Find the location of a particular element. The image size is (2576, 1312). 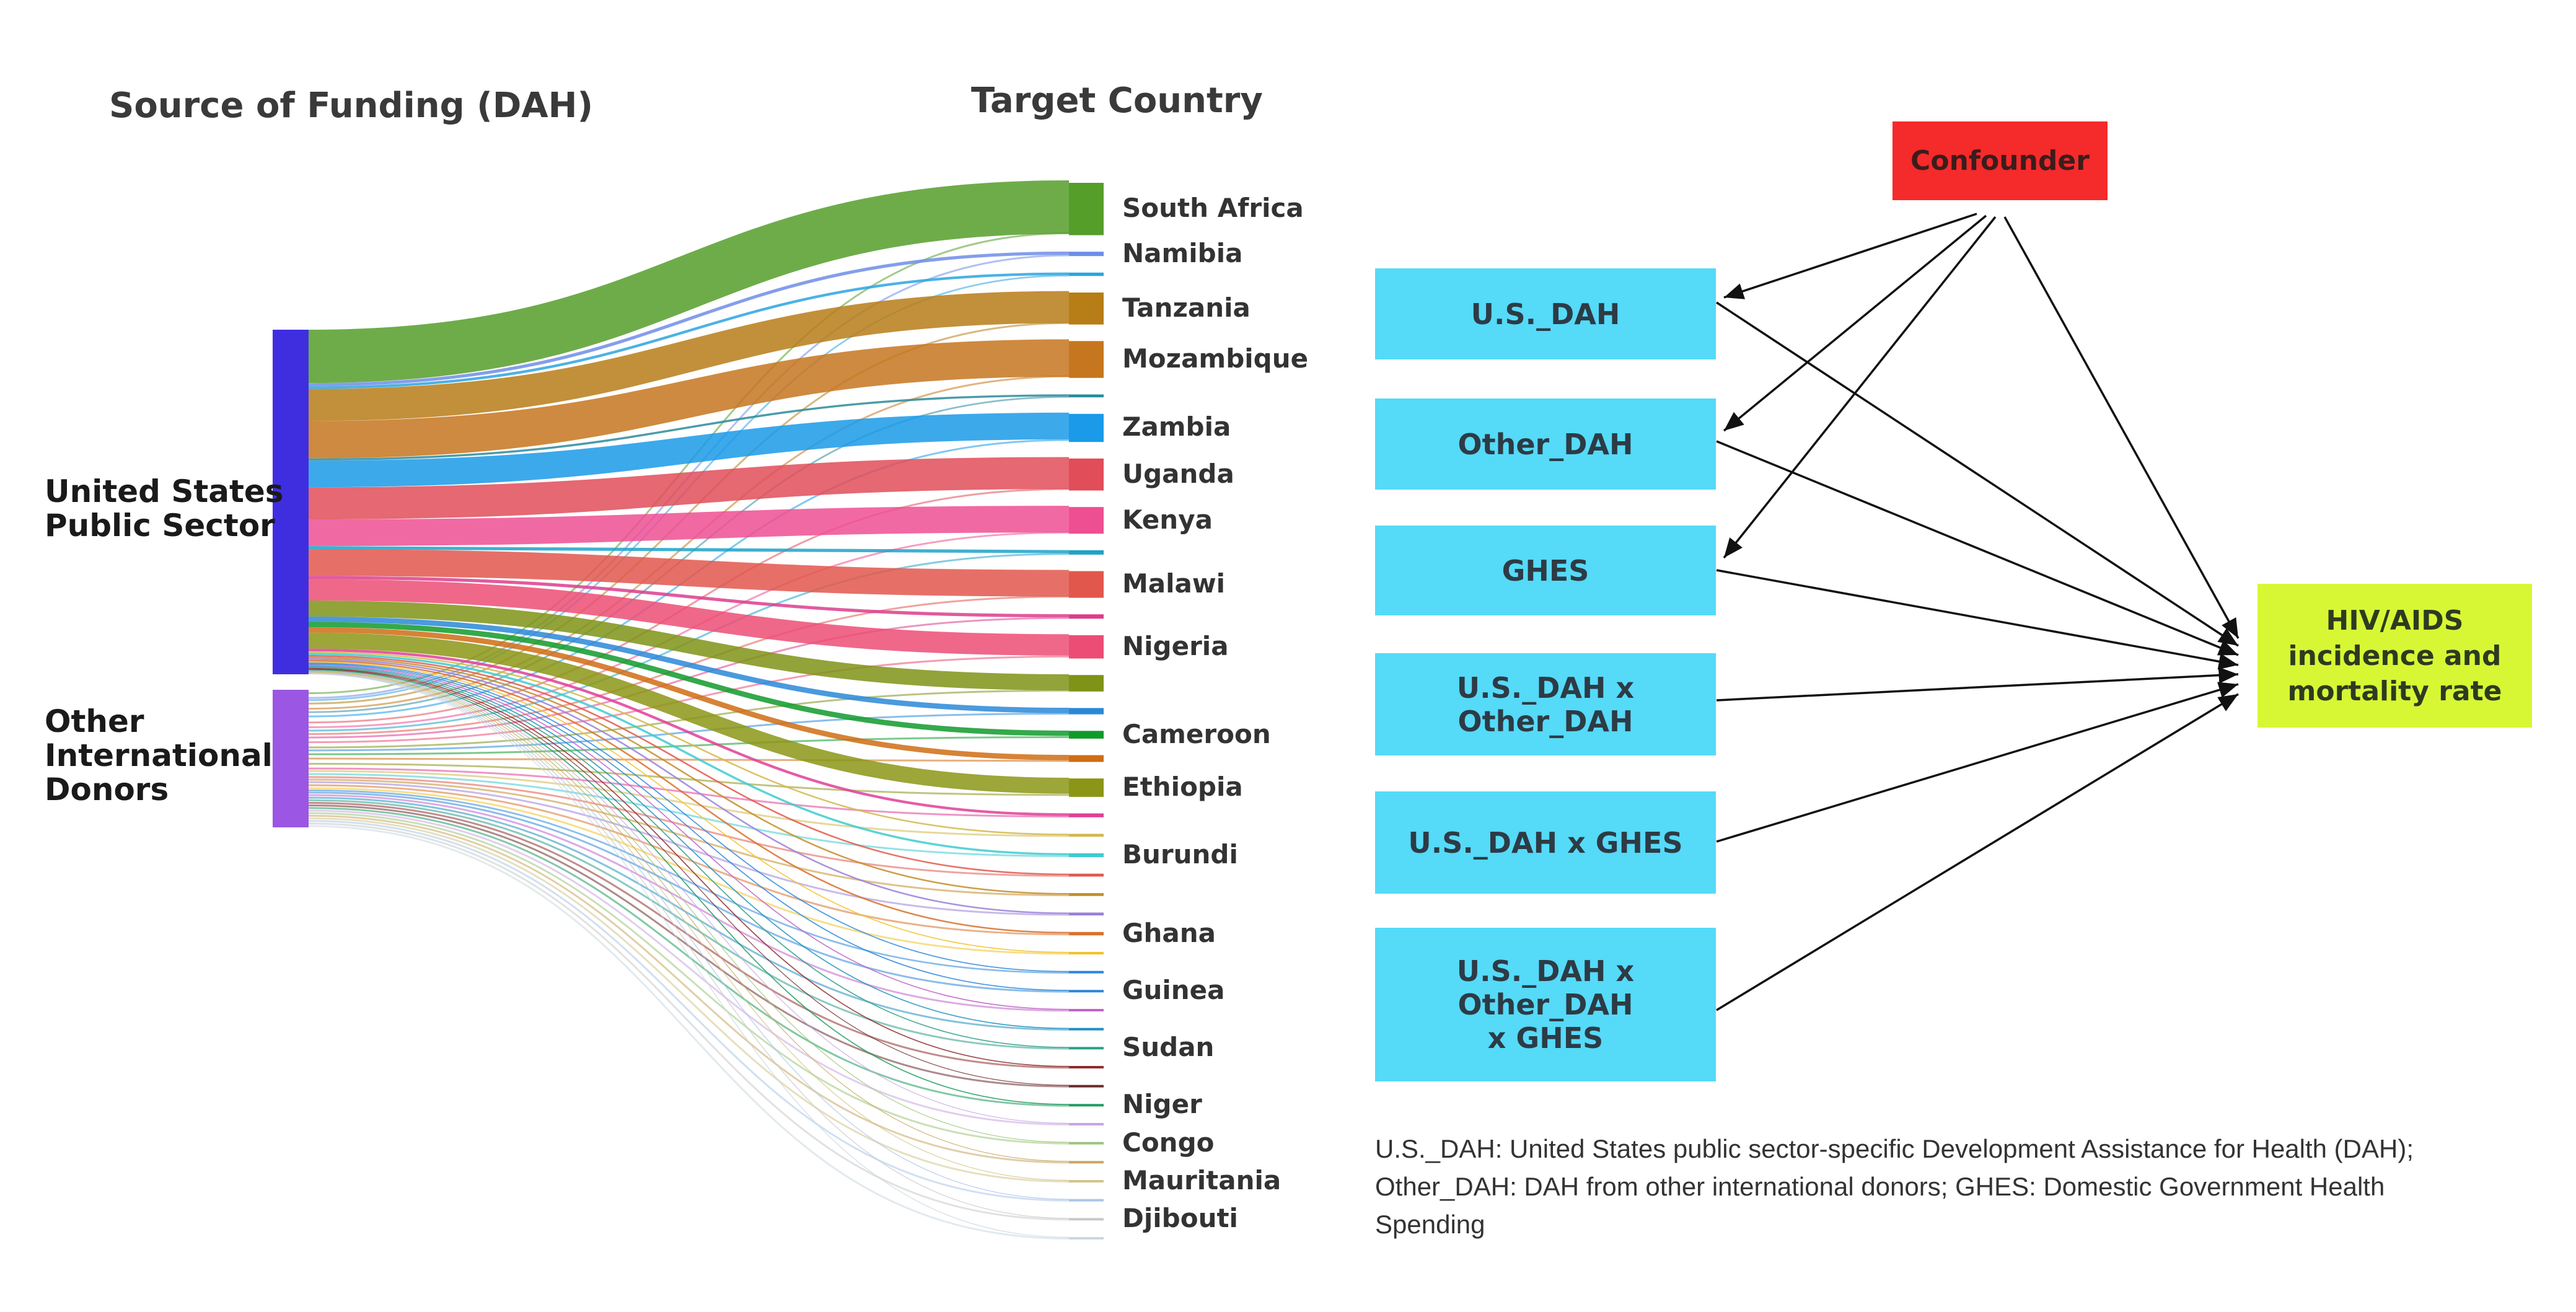

target-label: South Africa is located at coordinates (1213, 208).